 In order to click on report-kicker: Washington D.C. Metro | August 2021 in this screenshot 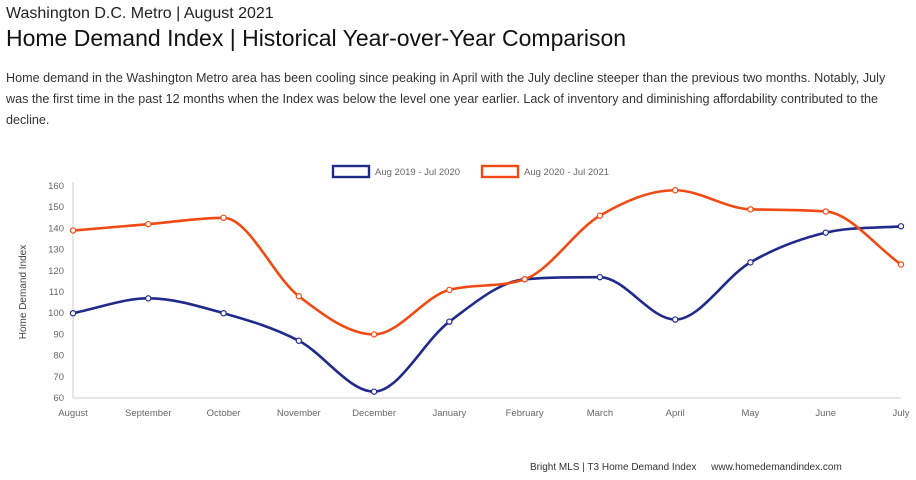, I will do `click(140, 13)`.